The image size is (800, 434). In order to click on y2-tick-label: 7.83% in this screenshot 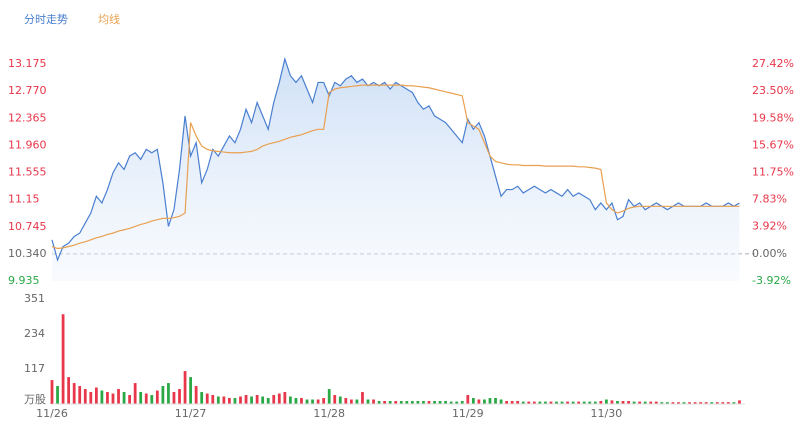, I will do `click(769, 199)`.